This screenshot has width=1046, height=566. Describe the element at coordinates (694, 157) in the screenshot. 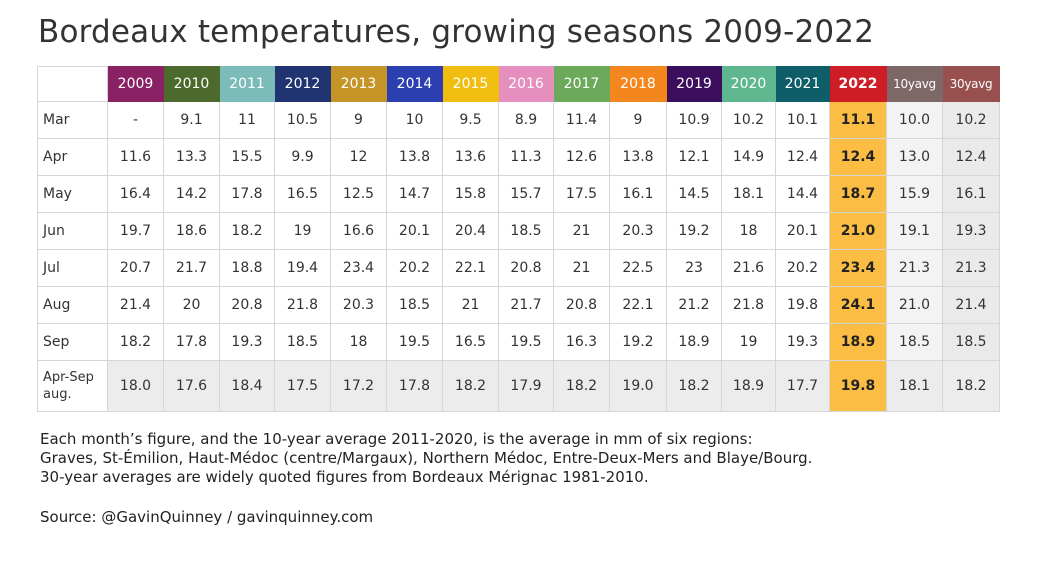

I see `table-cell: 12.1` at that location.